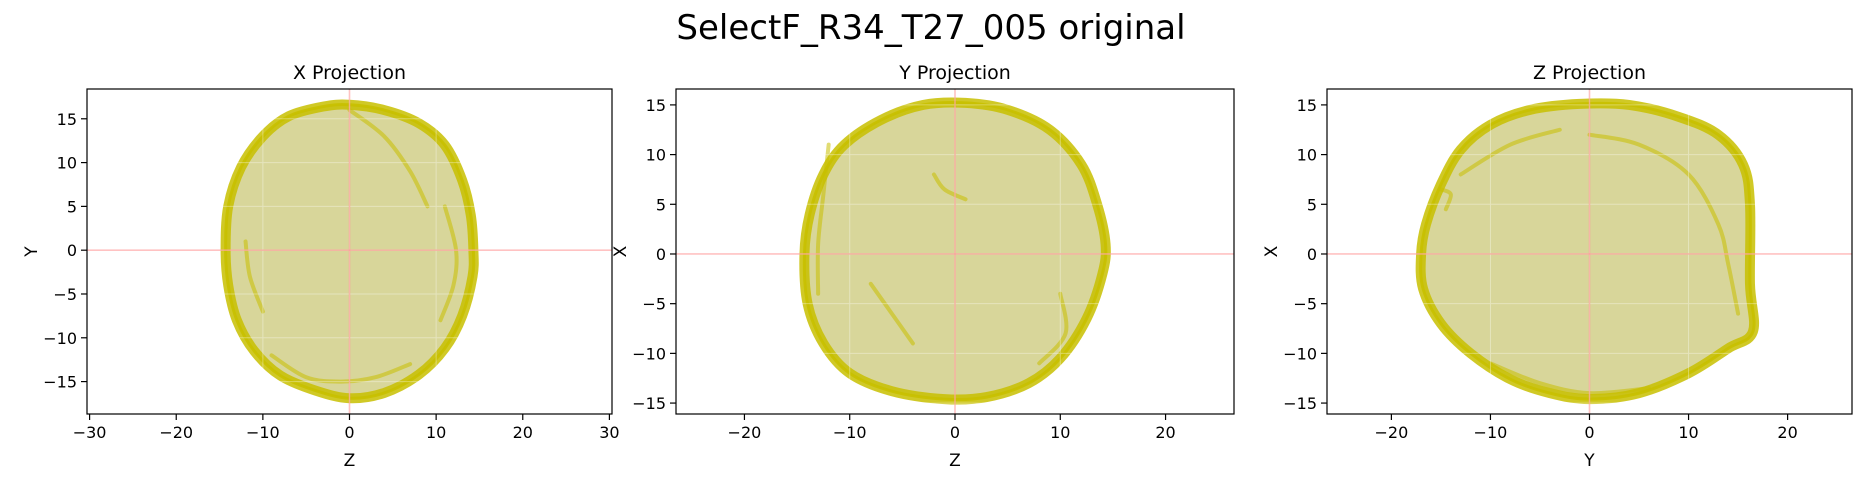 The image size is (1862, 482). I want to click on panel-title: Y Projection, so click(954, 73).